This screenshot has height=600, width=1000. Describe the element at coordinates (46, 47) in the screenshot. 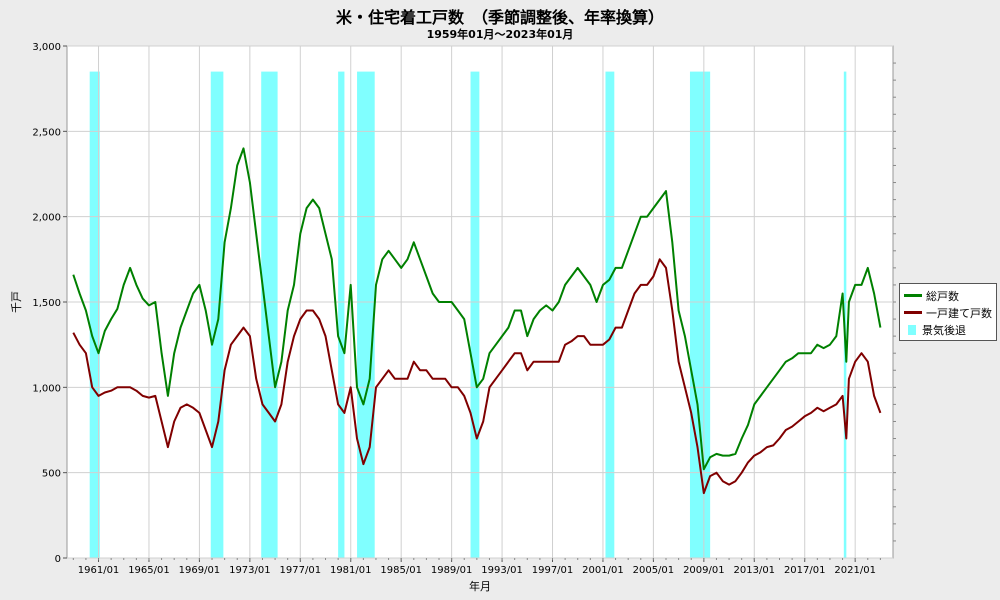

I see `y-tick-label: 3,000` at that location.